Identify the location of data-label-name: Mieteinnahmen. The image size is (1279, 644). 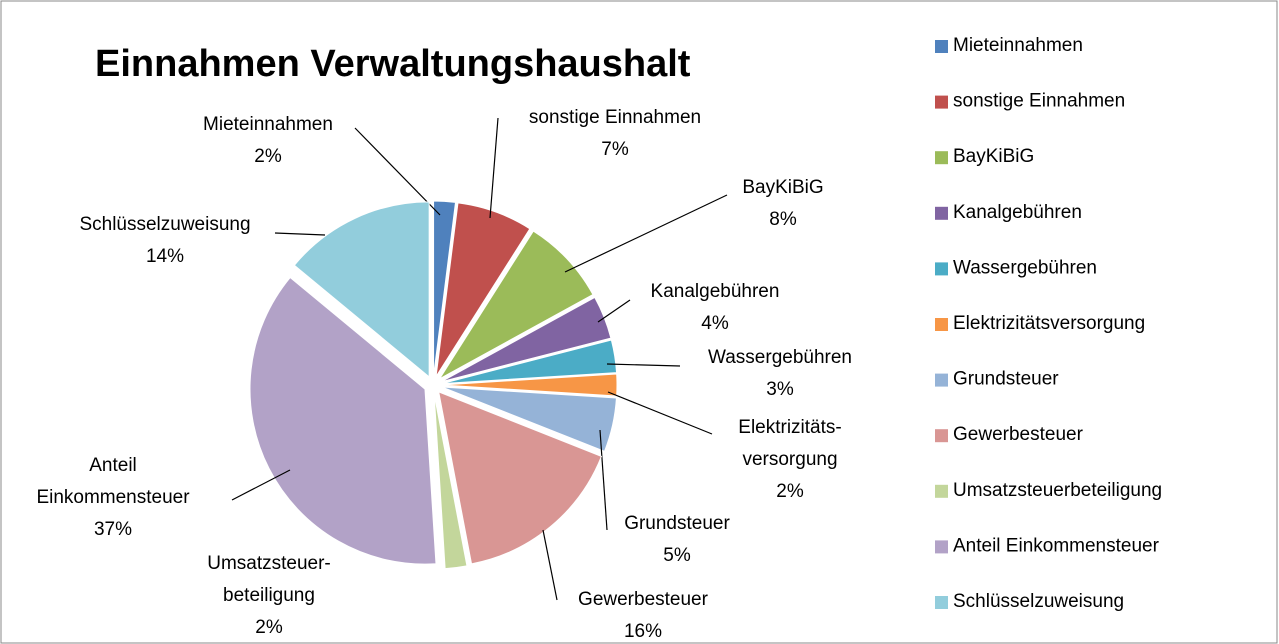
(268, 124).